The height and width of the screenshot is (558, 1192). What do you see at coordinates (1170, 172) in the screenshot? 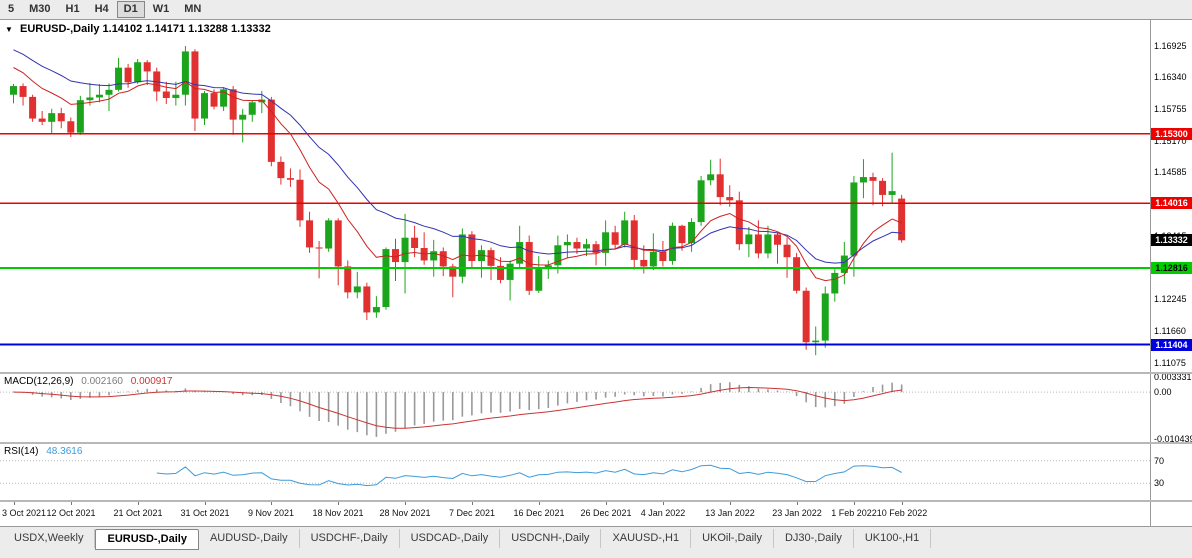
I see `price-scale-label: 1.14585` at bounding box center [1170, 172].